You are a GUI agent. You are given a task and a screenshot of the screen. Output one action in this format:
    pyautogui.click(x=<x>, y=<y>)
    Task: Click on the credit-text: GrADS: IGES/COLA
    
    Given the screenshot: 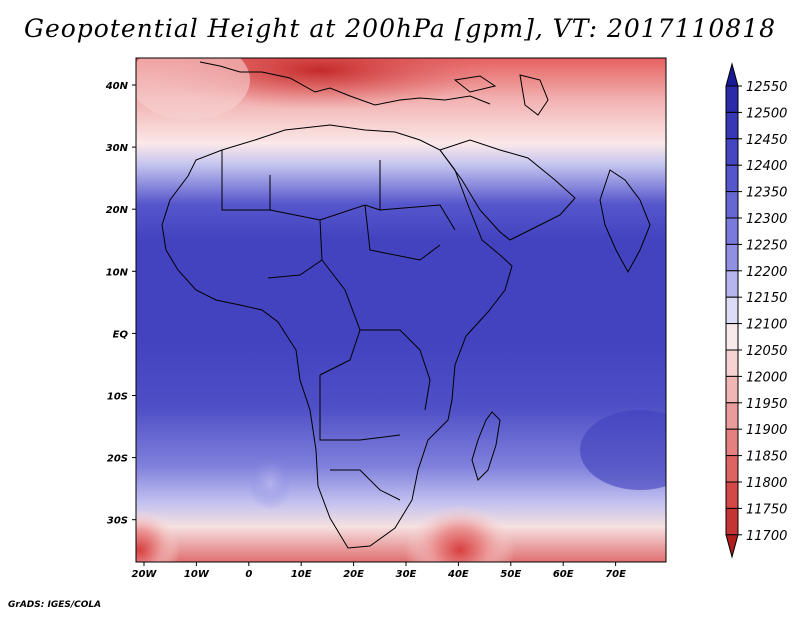 What is the action you would take?
    pyautogui.click(x=55, y=605)
    